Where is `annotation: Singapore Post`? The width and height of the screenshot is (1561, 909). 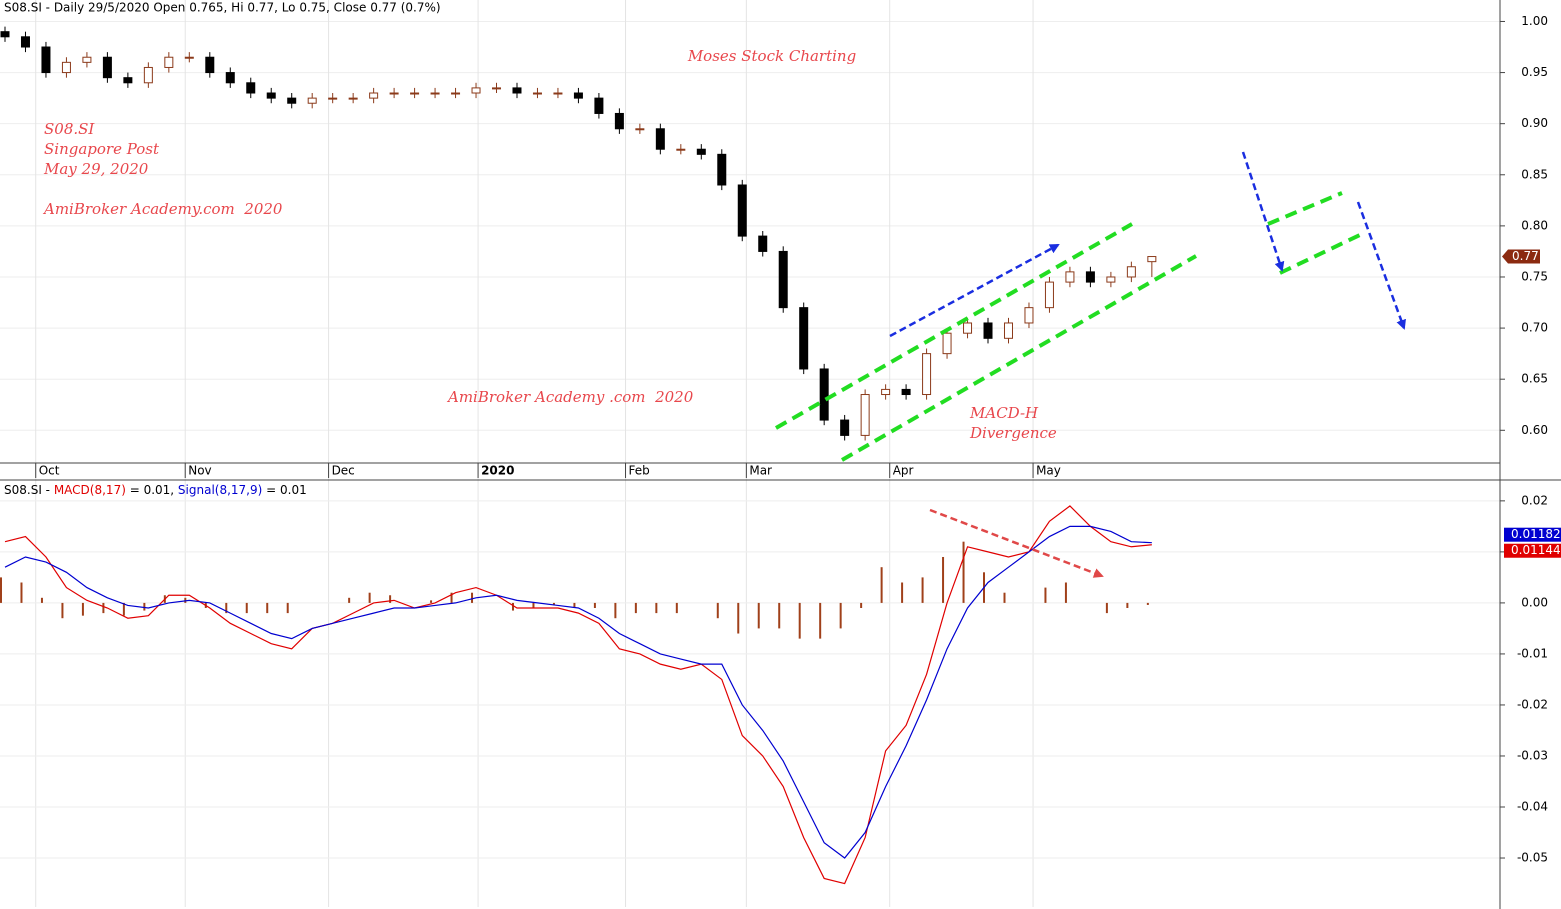 annotation: Singapore Post is located at coordinates (102, 149).